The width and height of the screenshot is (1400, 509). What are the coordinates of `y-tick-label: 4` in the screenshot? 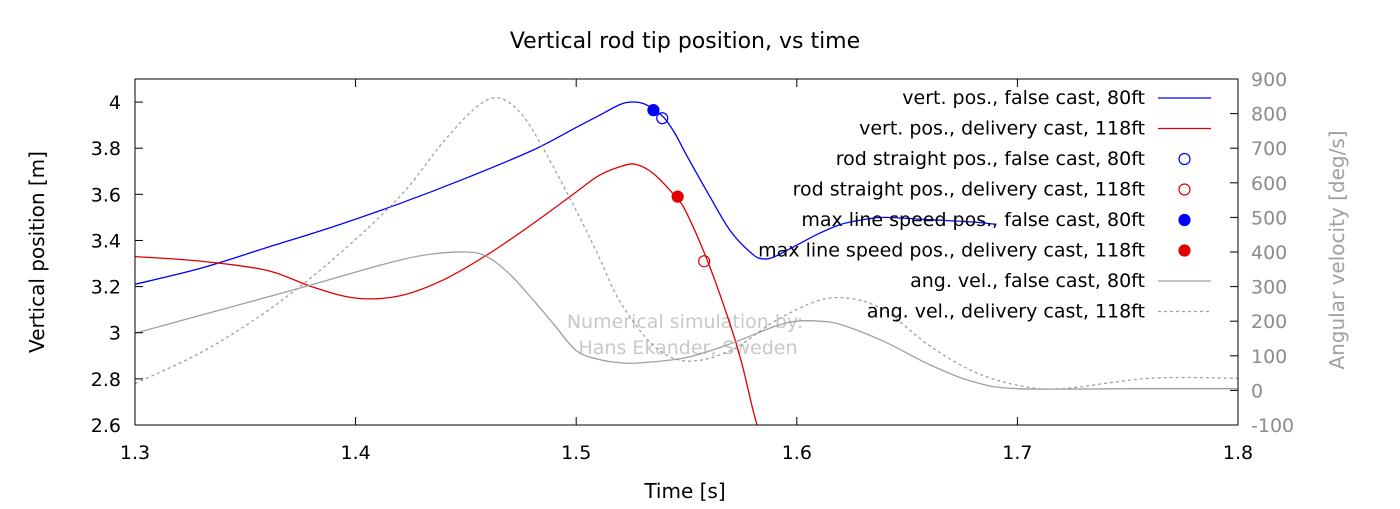 It's located at (115, 103).